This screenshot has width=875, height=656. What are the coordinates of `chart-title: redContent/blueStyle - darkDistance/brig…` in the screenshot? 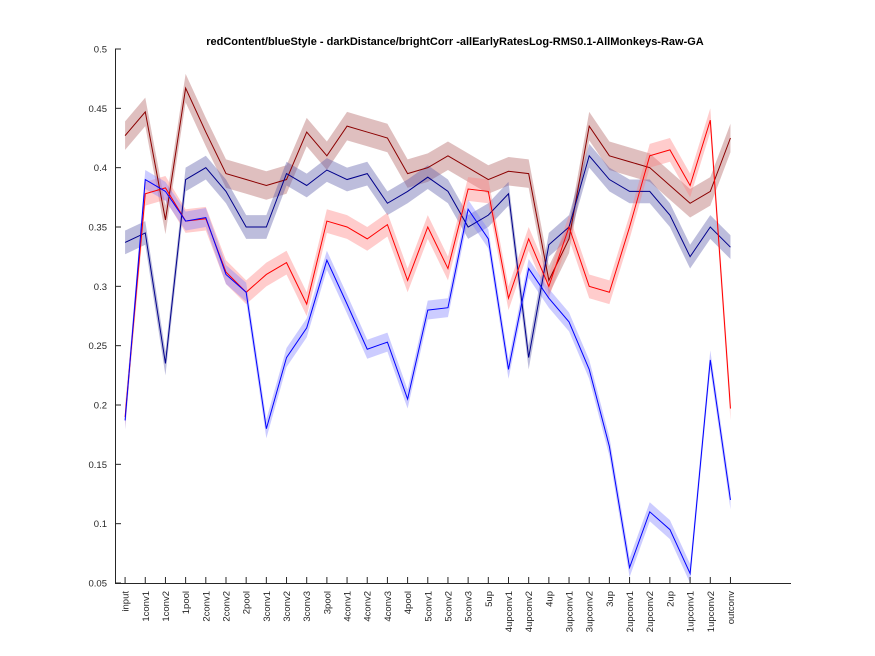 It's located at (455, 42).